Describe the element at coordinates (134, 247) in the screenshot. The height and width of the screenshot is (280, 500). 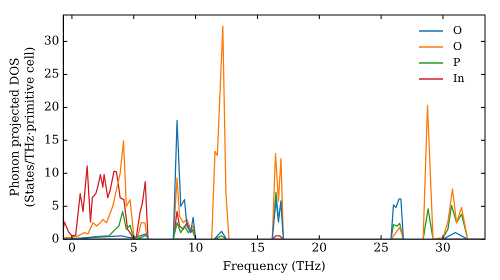
I see `x-tick-label: 5` at that location.